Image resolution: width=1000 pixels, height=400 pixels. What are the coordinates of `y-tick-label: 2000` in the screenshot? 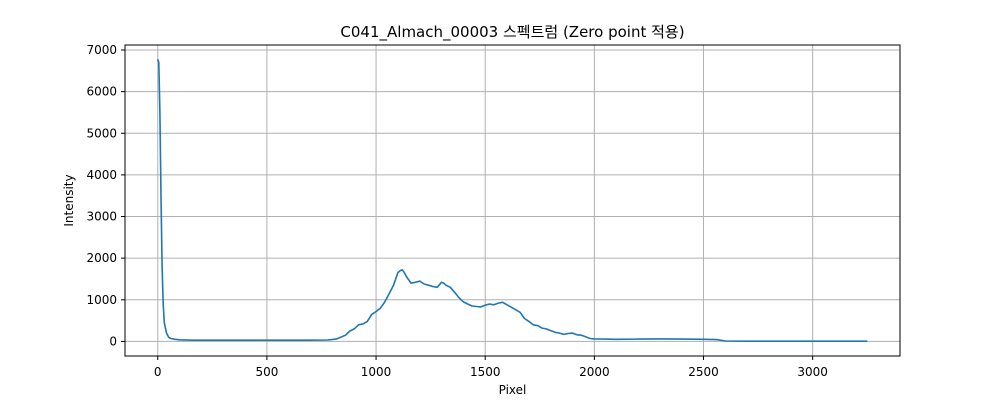 It's located at (101, 258).